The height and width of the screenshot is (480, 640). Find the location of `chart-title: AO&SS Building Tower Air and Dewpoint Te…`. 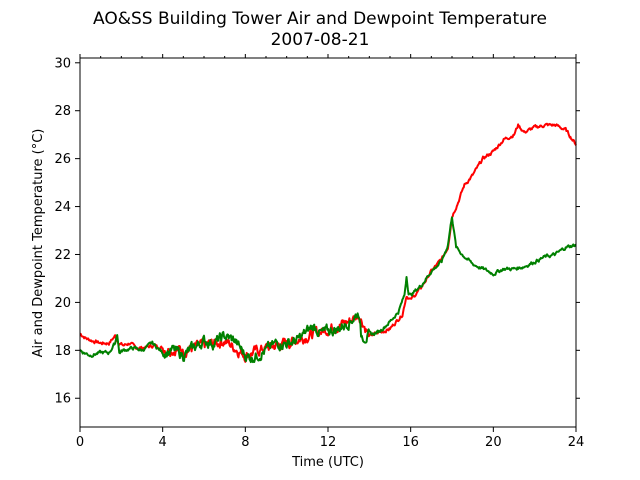

chart-title: AO&SS Building Tower Air and Dewpoint Te… is located at coordinates (320, 19).